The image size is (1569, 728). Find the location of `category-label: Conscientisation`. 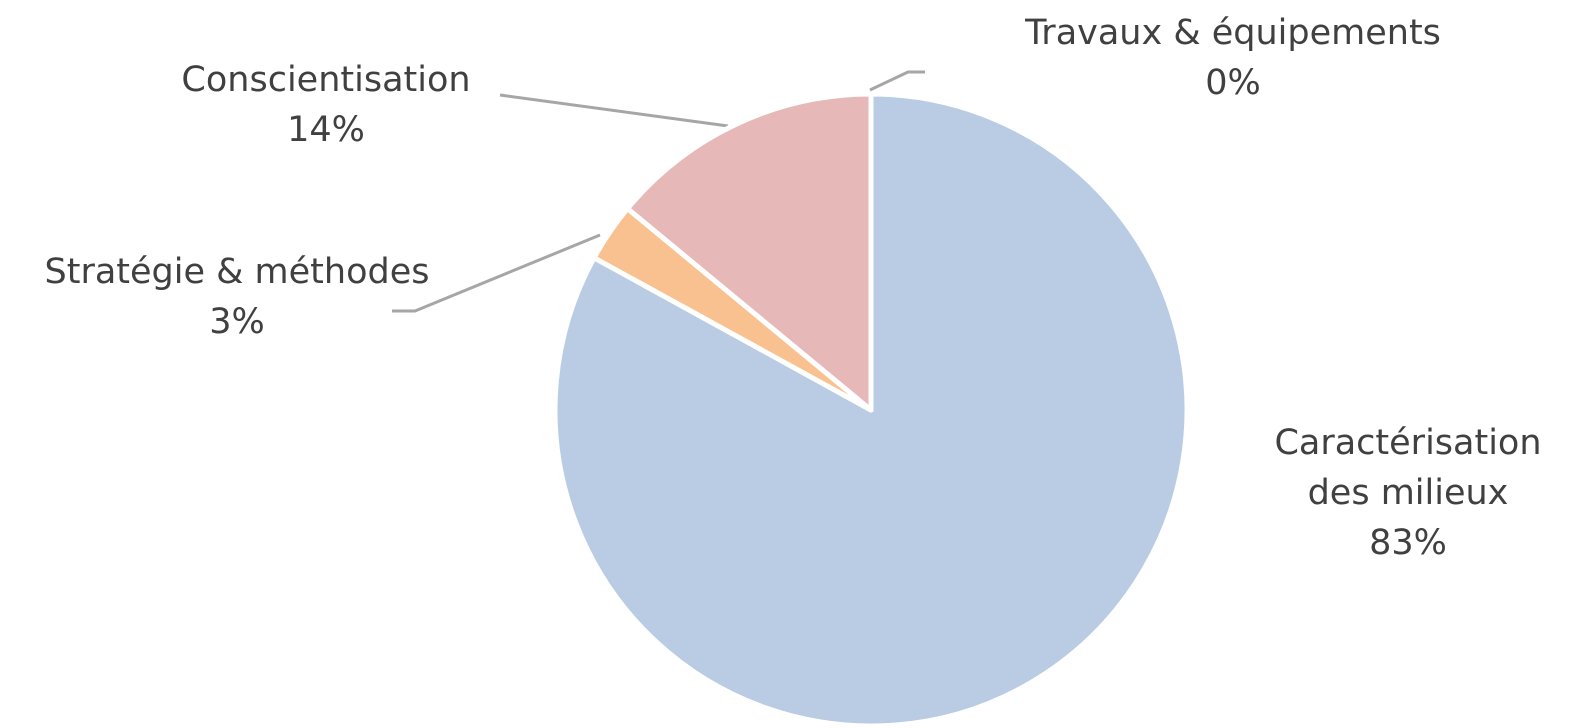

category-label: Conscientisation is located at coordinates (326, 80).